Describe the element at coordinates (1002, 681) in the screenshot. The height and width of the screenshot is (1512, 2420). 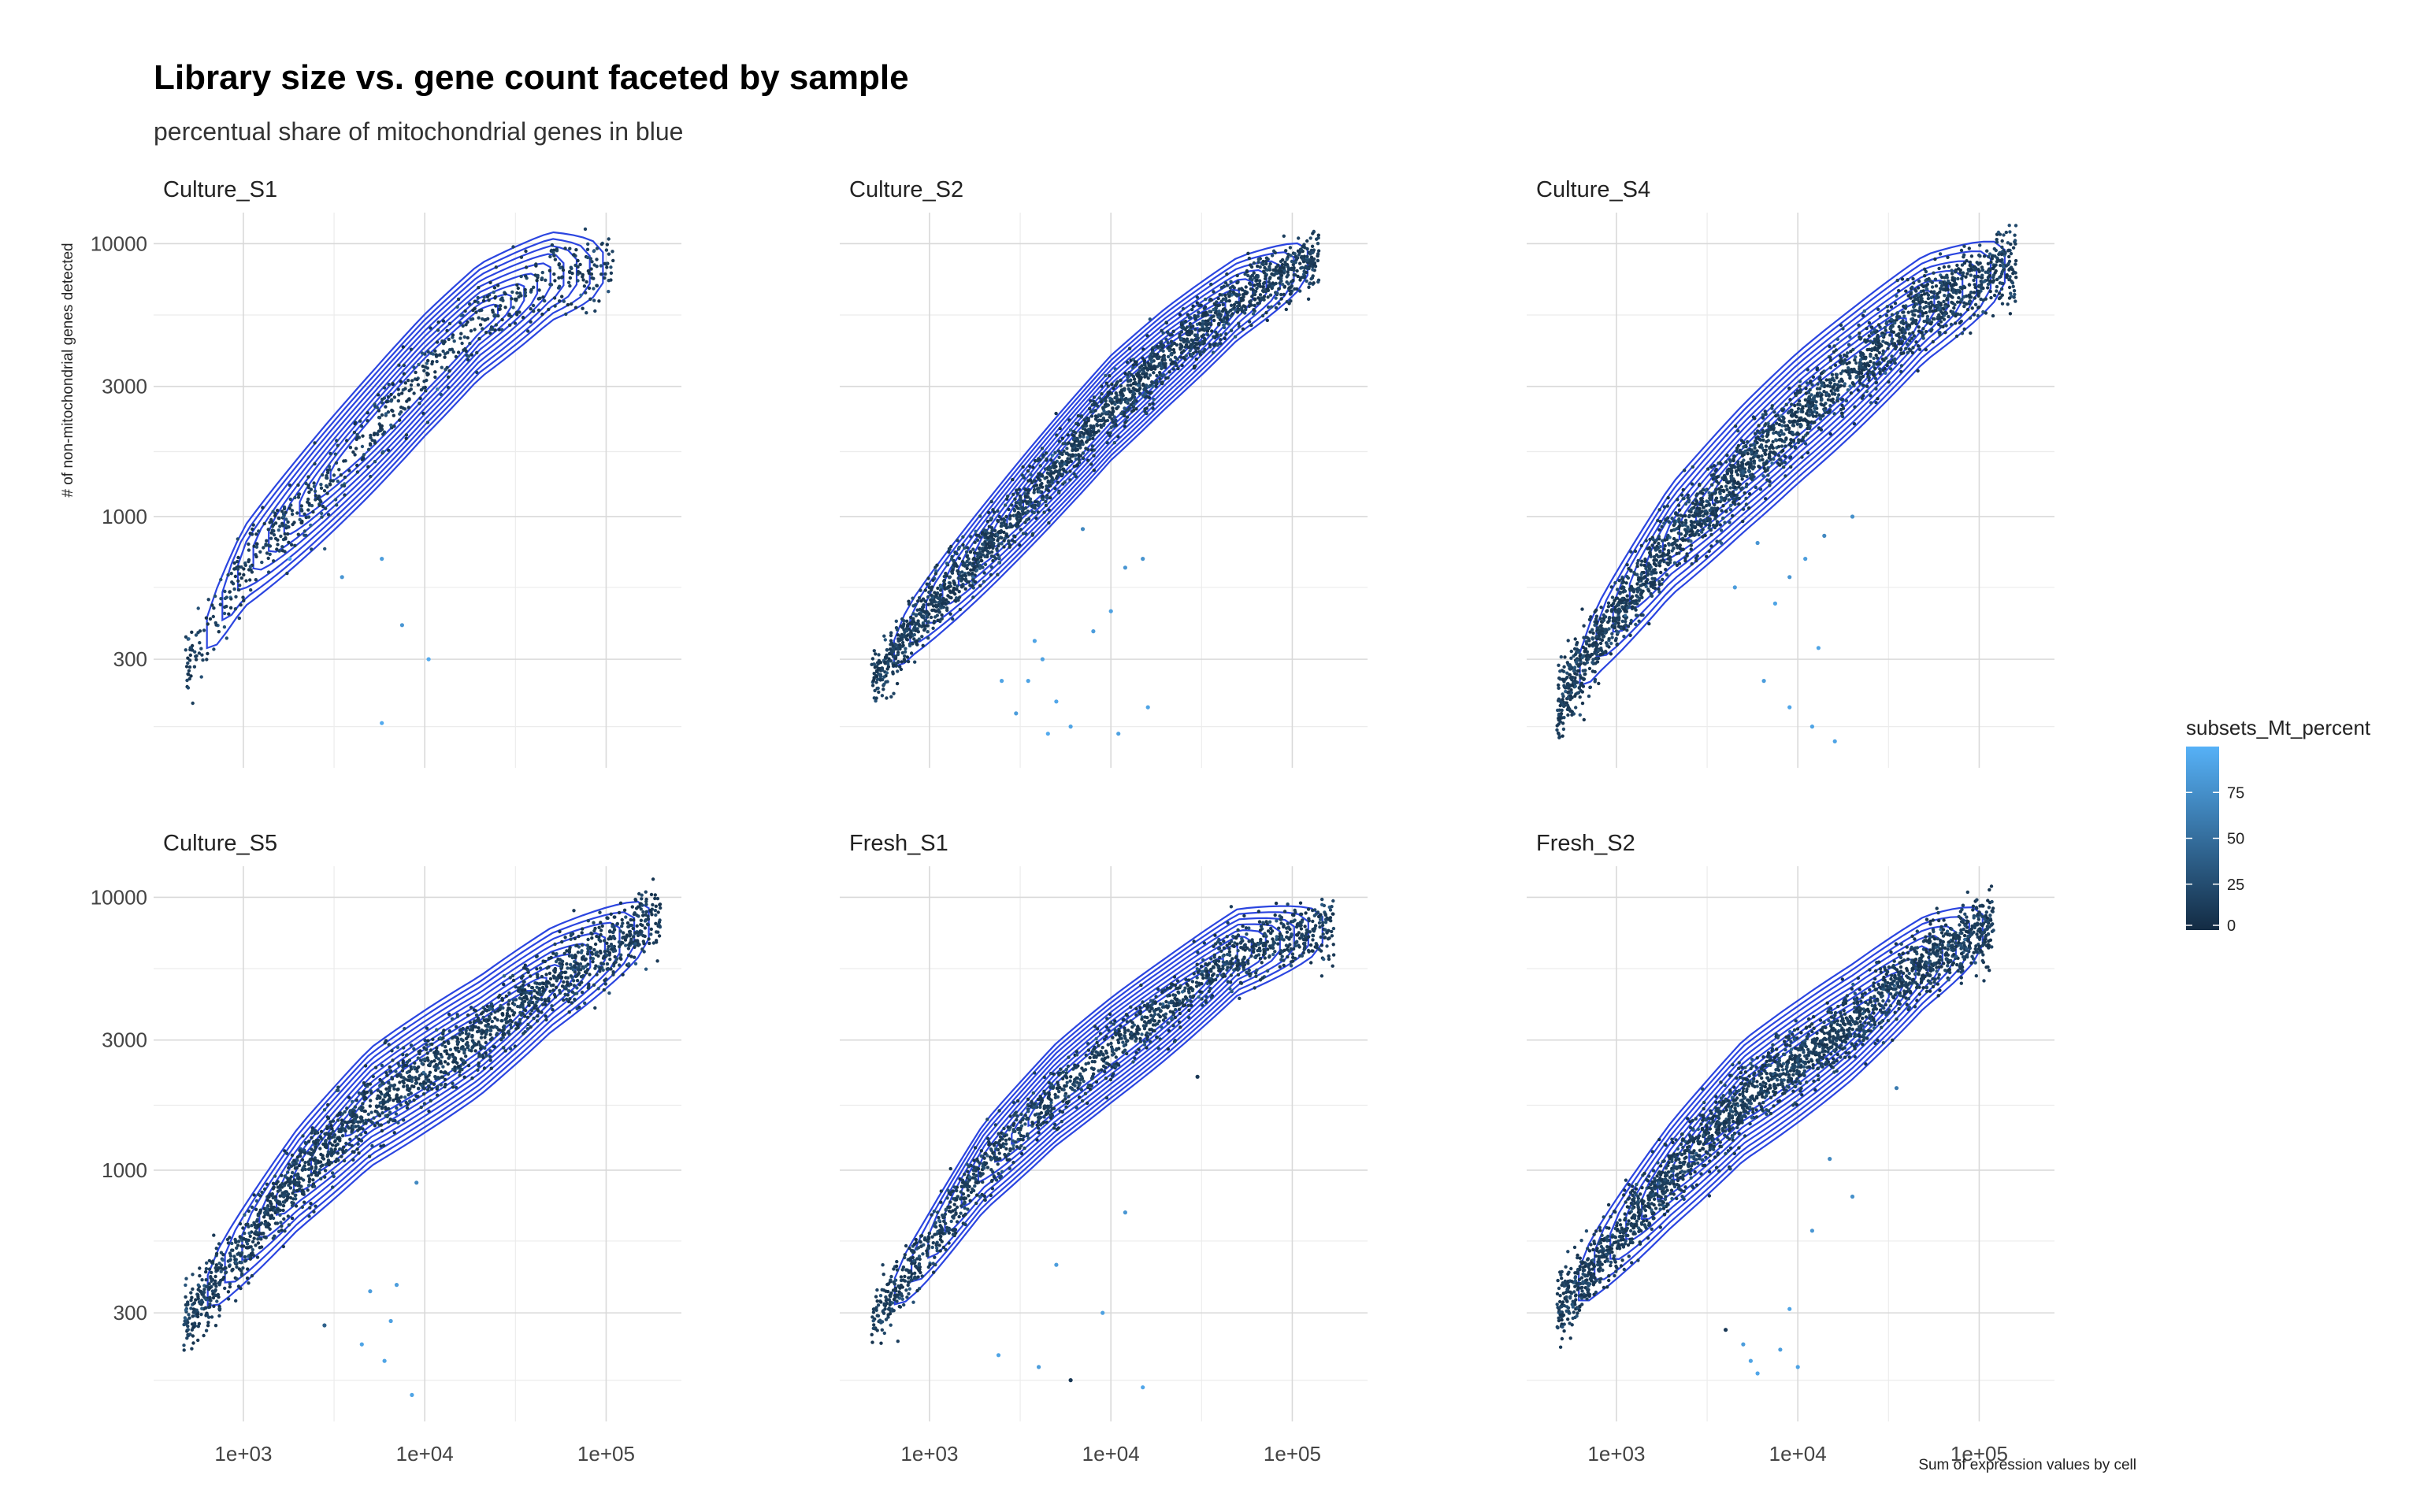
I see `outlier-point` at that location.